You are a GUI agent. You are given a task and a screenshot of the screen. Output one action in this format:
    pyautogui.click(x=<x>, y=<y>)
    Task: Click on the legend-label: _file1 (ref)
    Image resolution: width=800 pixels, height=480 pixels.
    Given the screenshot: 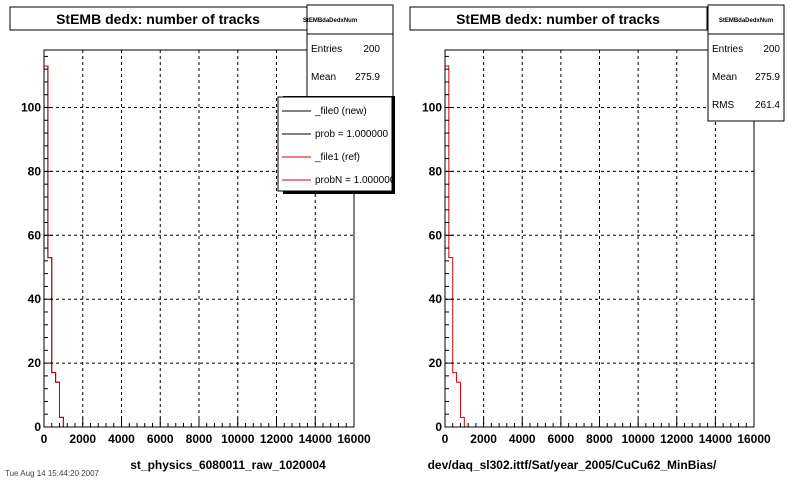 What is the action you would take?
    pyautogui.click(x=337, y=157)
    